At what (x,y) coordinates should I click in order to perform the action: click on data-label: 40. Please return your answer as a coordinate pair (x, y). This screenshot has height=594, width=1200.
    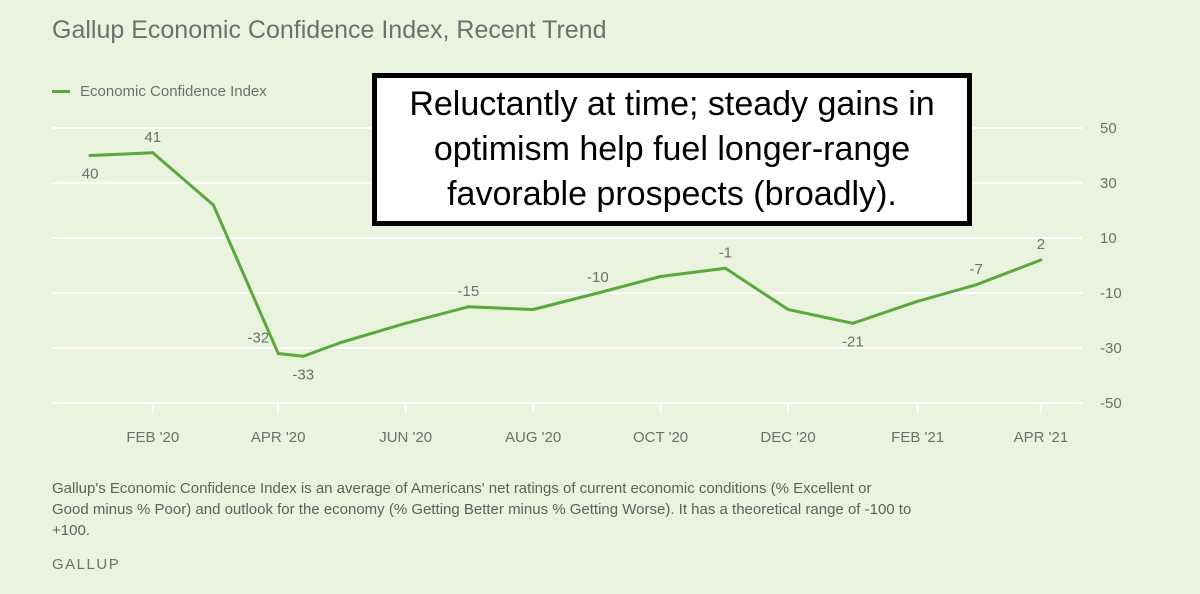
    Looking at the image, I should click on (90, 174).